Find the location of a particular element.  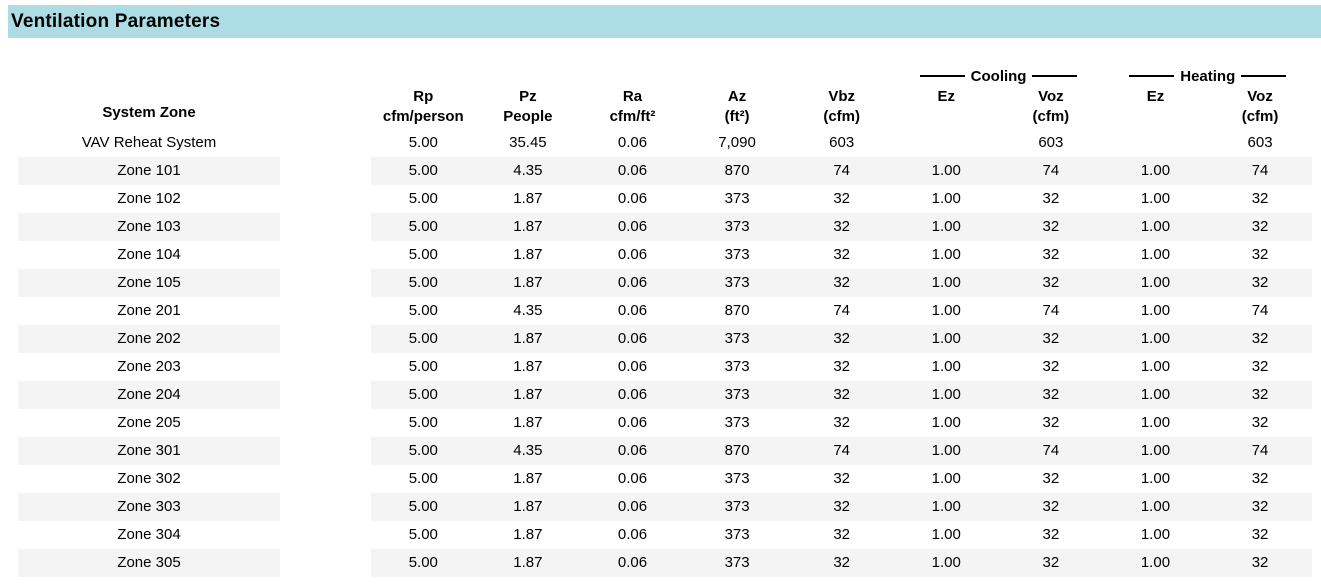

heating-left-rule is located at coordinates (1152, 76).